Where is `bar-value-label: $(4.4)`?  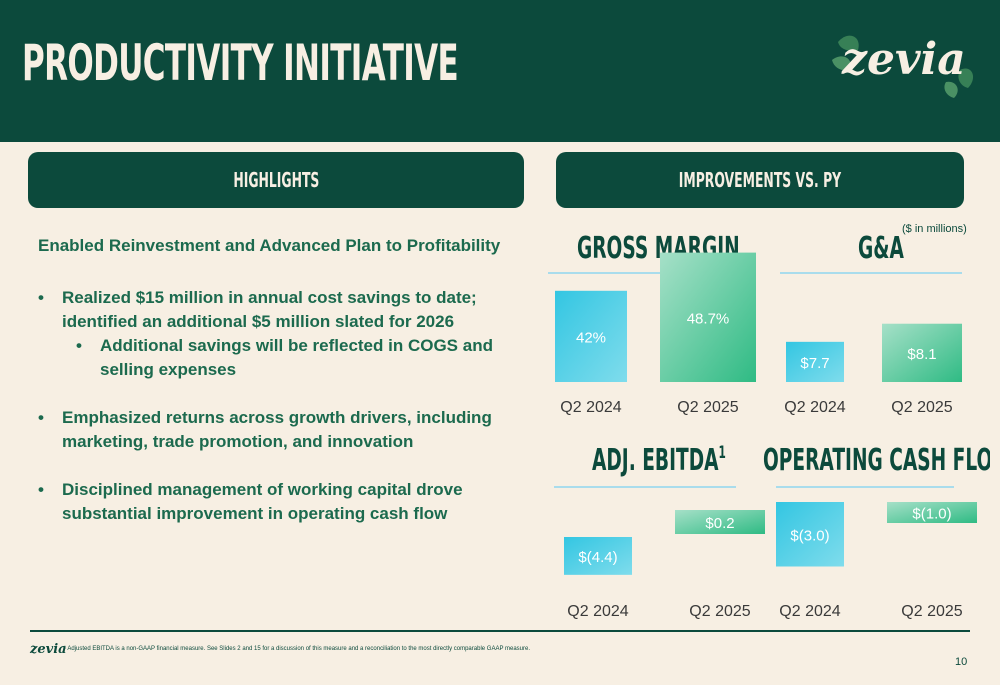 bar-value-label: $(4.4) is located at coordinates (597, 557).